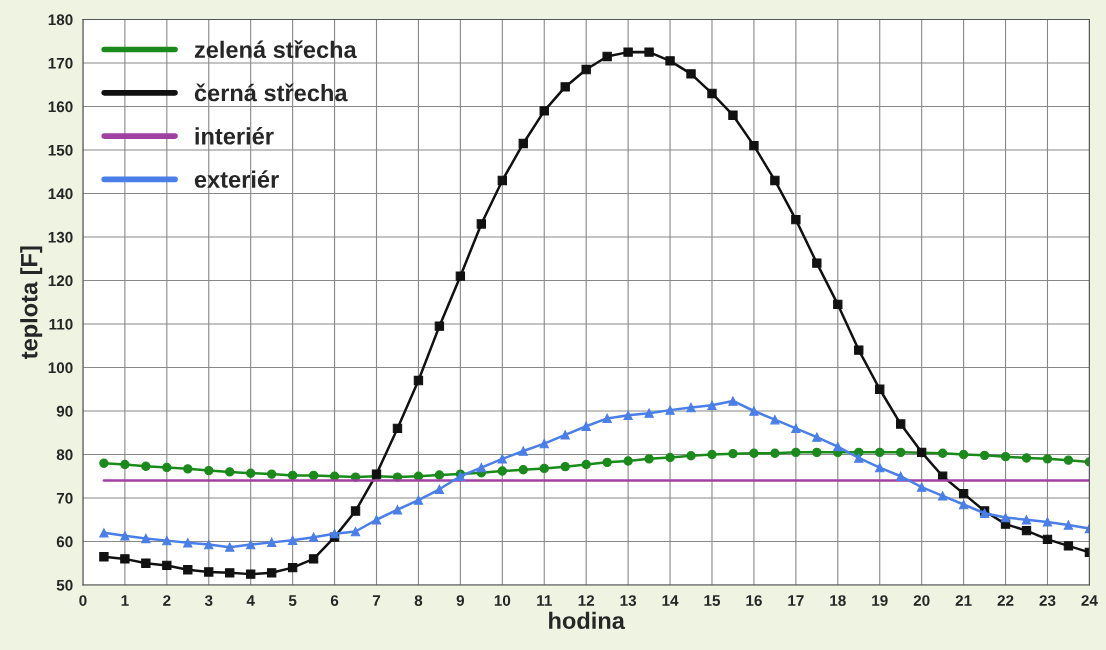 The image size is (1106, 650). Describe the element at coordinates (460, 600) in the screenshot. I see `x-tick-label: 9` at that location.